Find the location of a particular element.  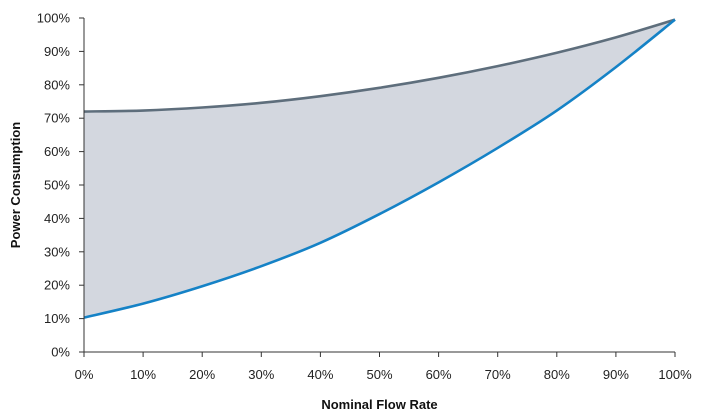

y-tick-label: 40% is located at coordinates (57, 218).